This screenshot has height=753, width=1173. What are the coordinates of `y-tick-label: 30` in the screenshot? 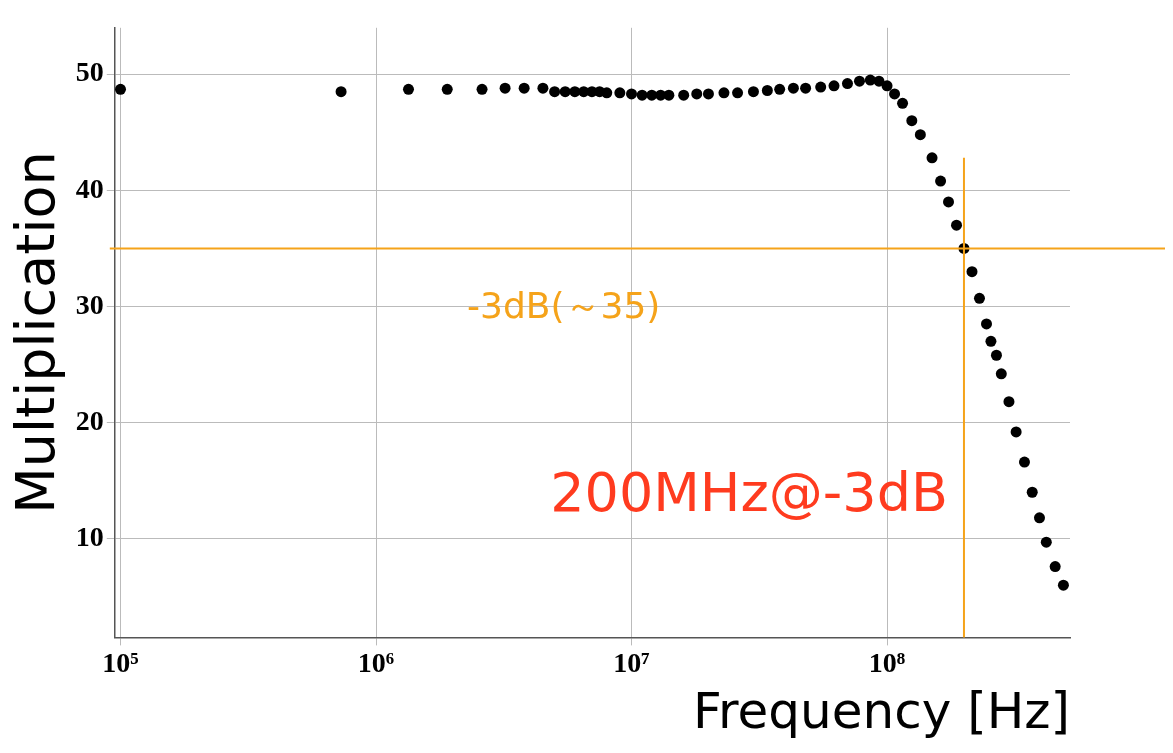 It's located at (89, 304).